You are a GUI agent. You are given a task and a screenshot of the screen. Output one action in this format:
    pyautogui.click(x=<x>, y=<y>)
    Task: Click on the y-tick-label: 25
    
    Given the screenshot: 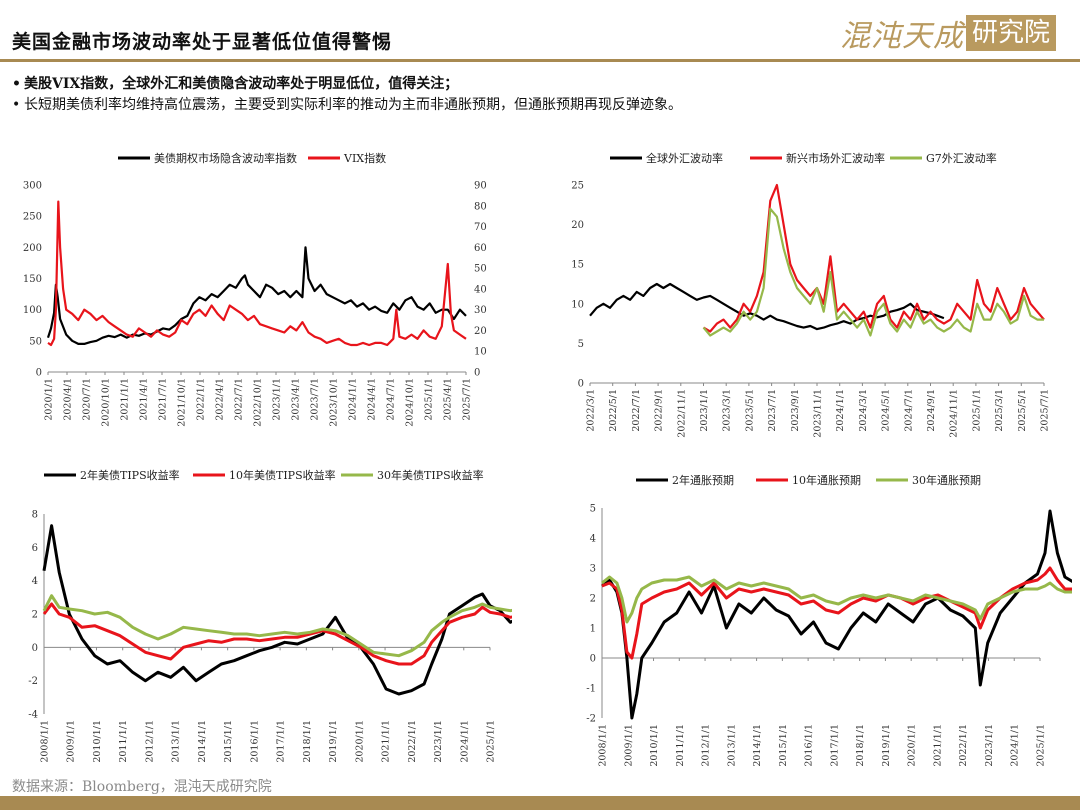 What is the action you would take?
    pyautogui.click(x=577, y=186)
    